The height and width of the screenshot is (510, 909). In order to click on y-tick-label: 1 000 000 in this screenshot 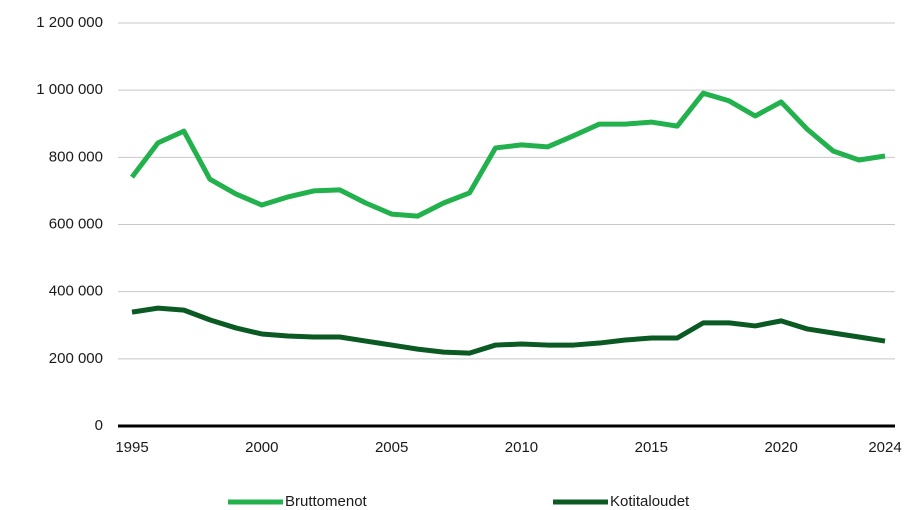, I will do `click(69, 89)`.